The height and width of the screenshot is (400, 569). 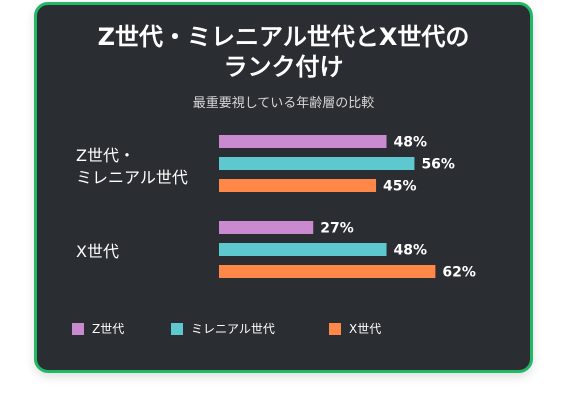 I want to click on legend-label-genz: Z世代, so click(x=108, y=329).